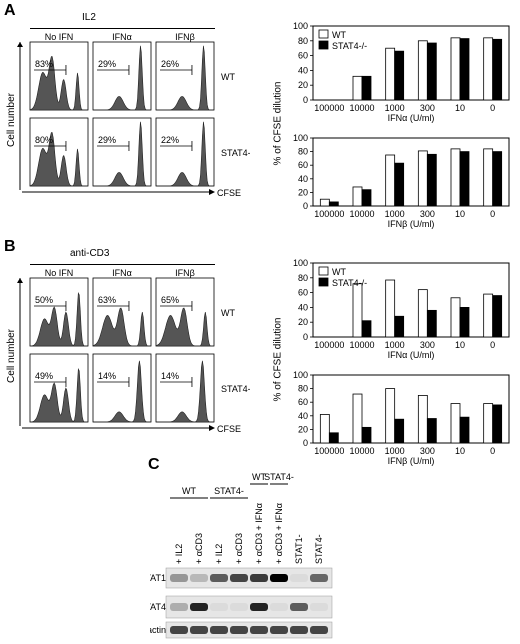 This screenshot has height=644, width=520. I want to click on column-label: No IFN, so click(59, 273).